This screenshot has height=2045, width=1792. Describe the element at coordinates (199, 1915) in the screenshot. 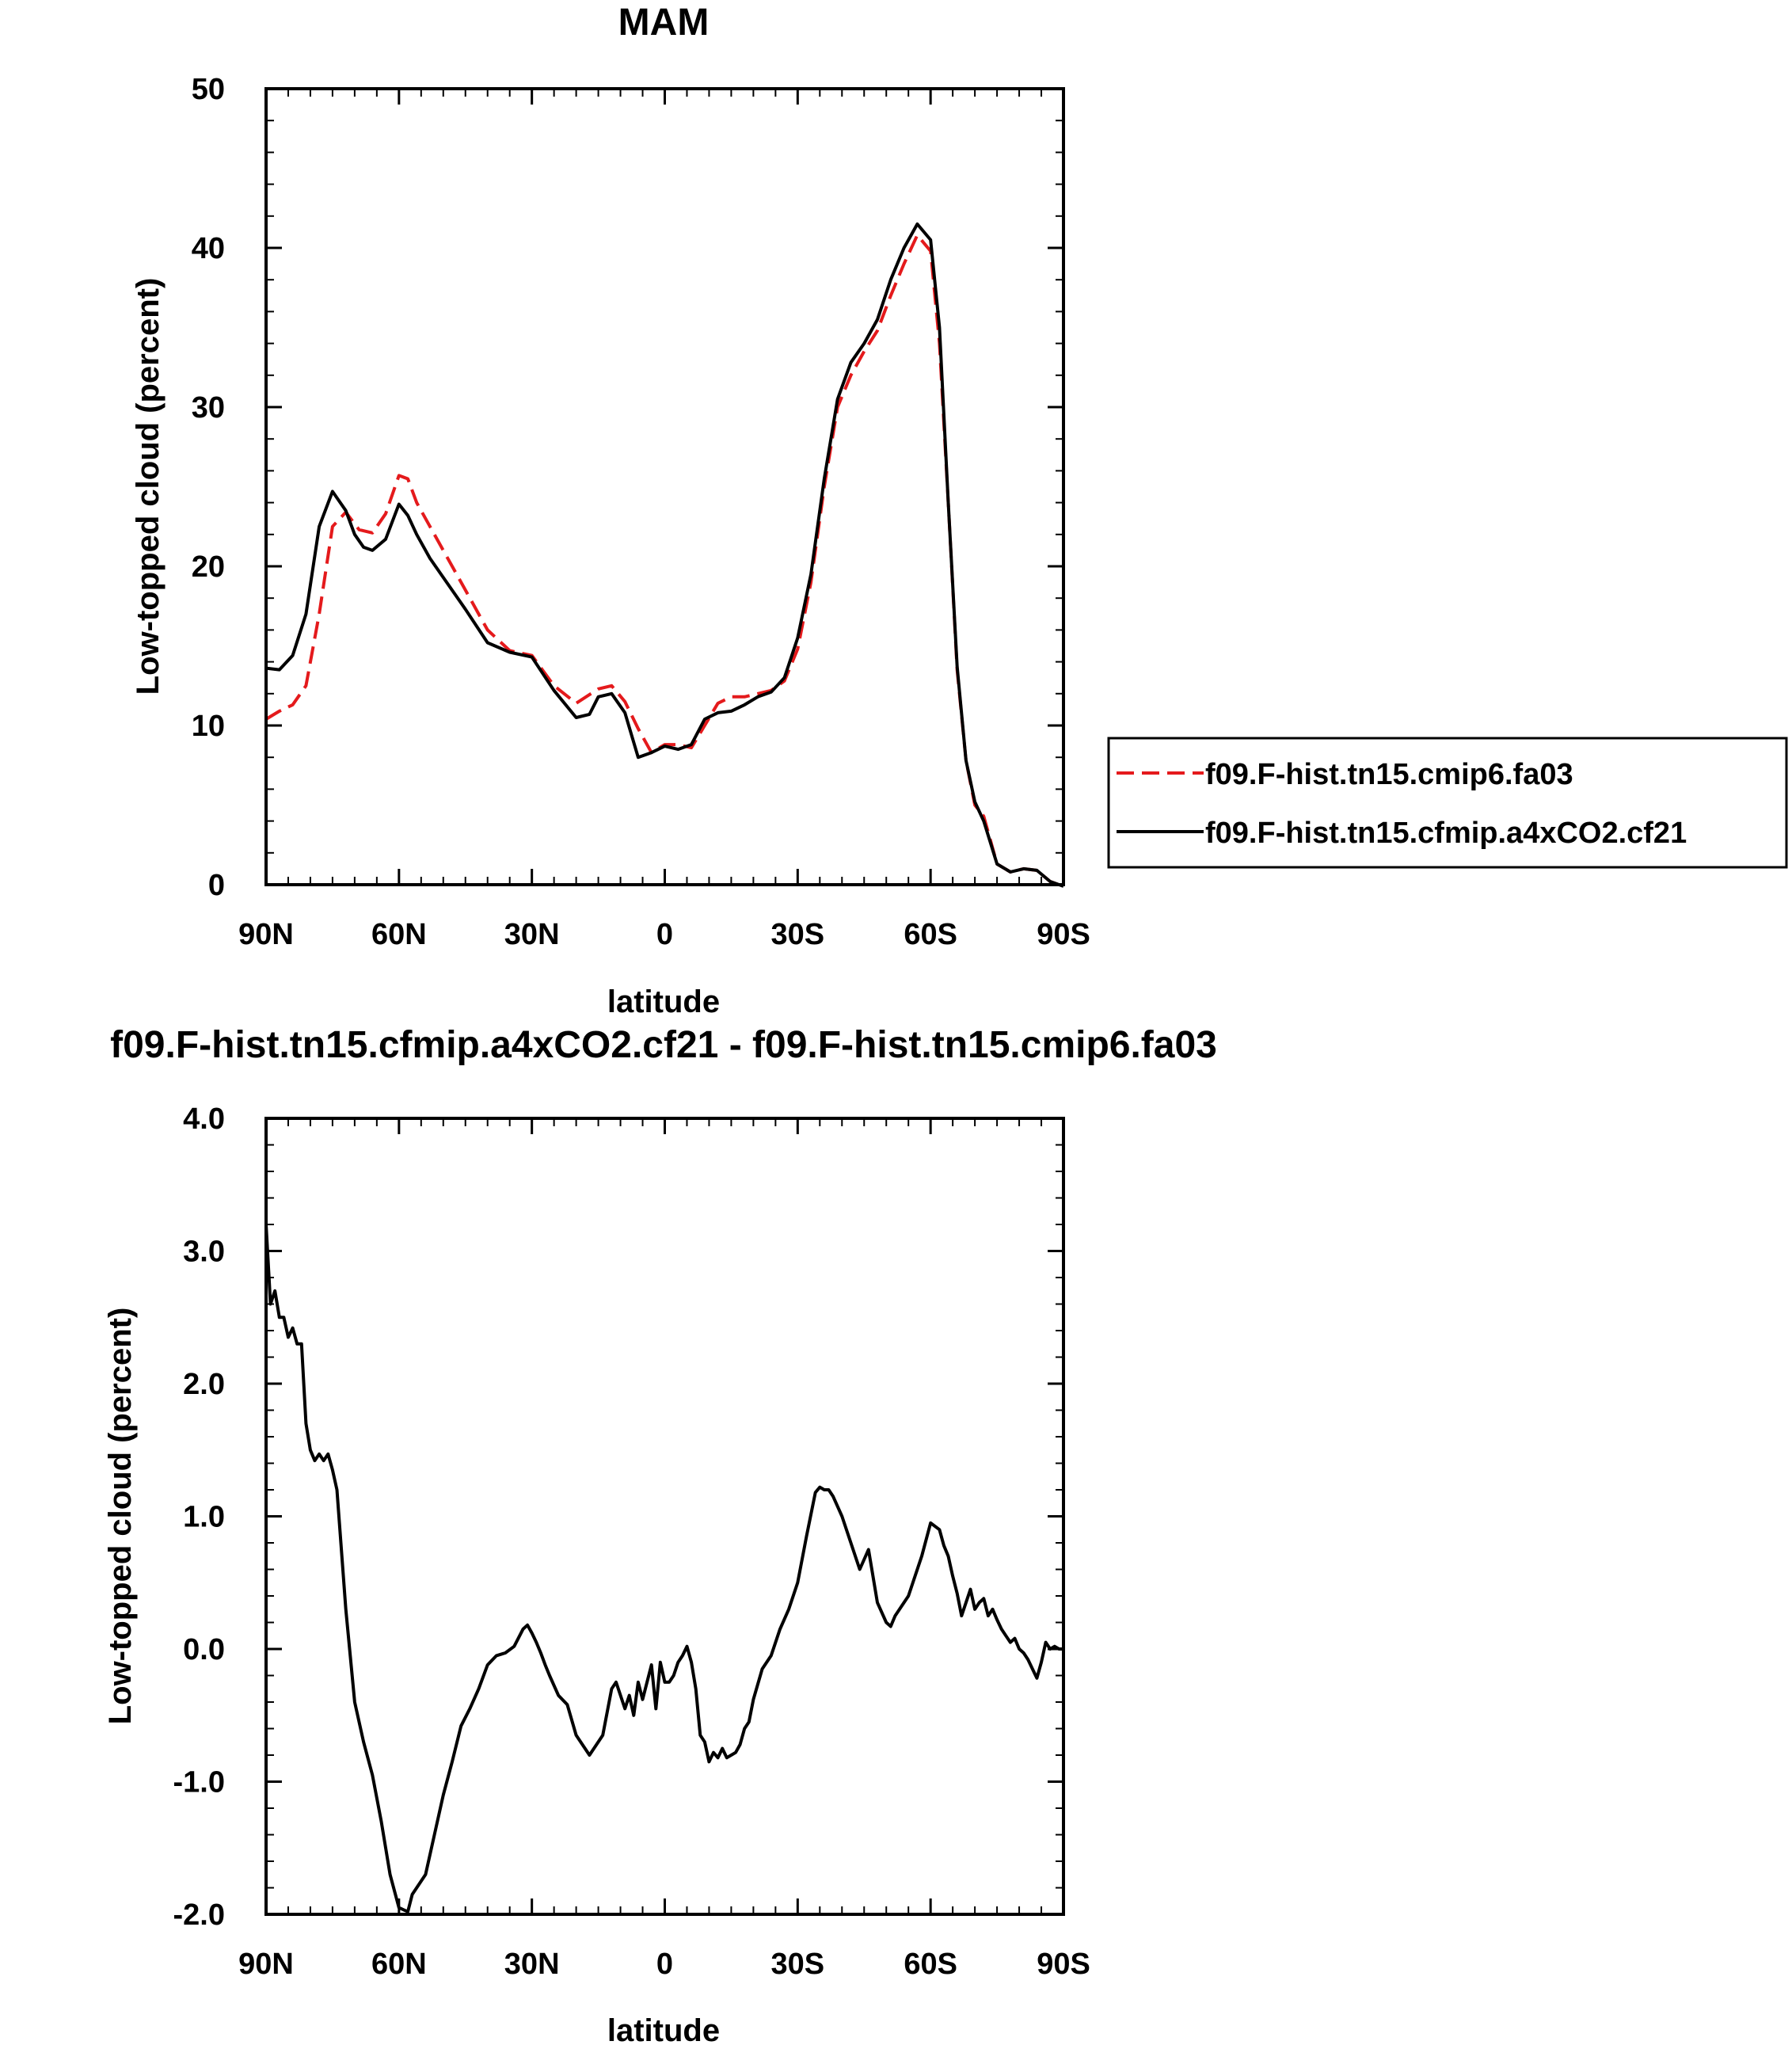

I see `bottom-y-tick-label: -2.0` at that location.